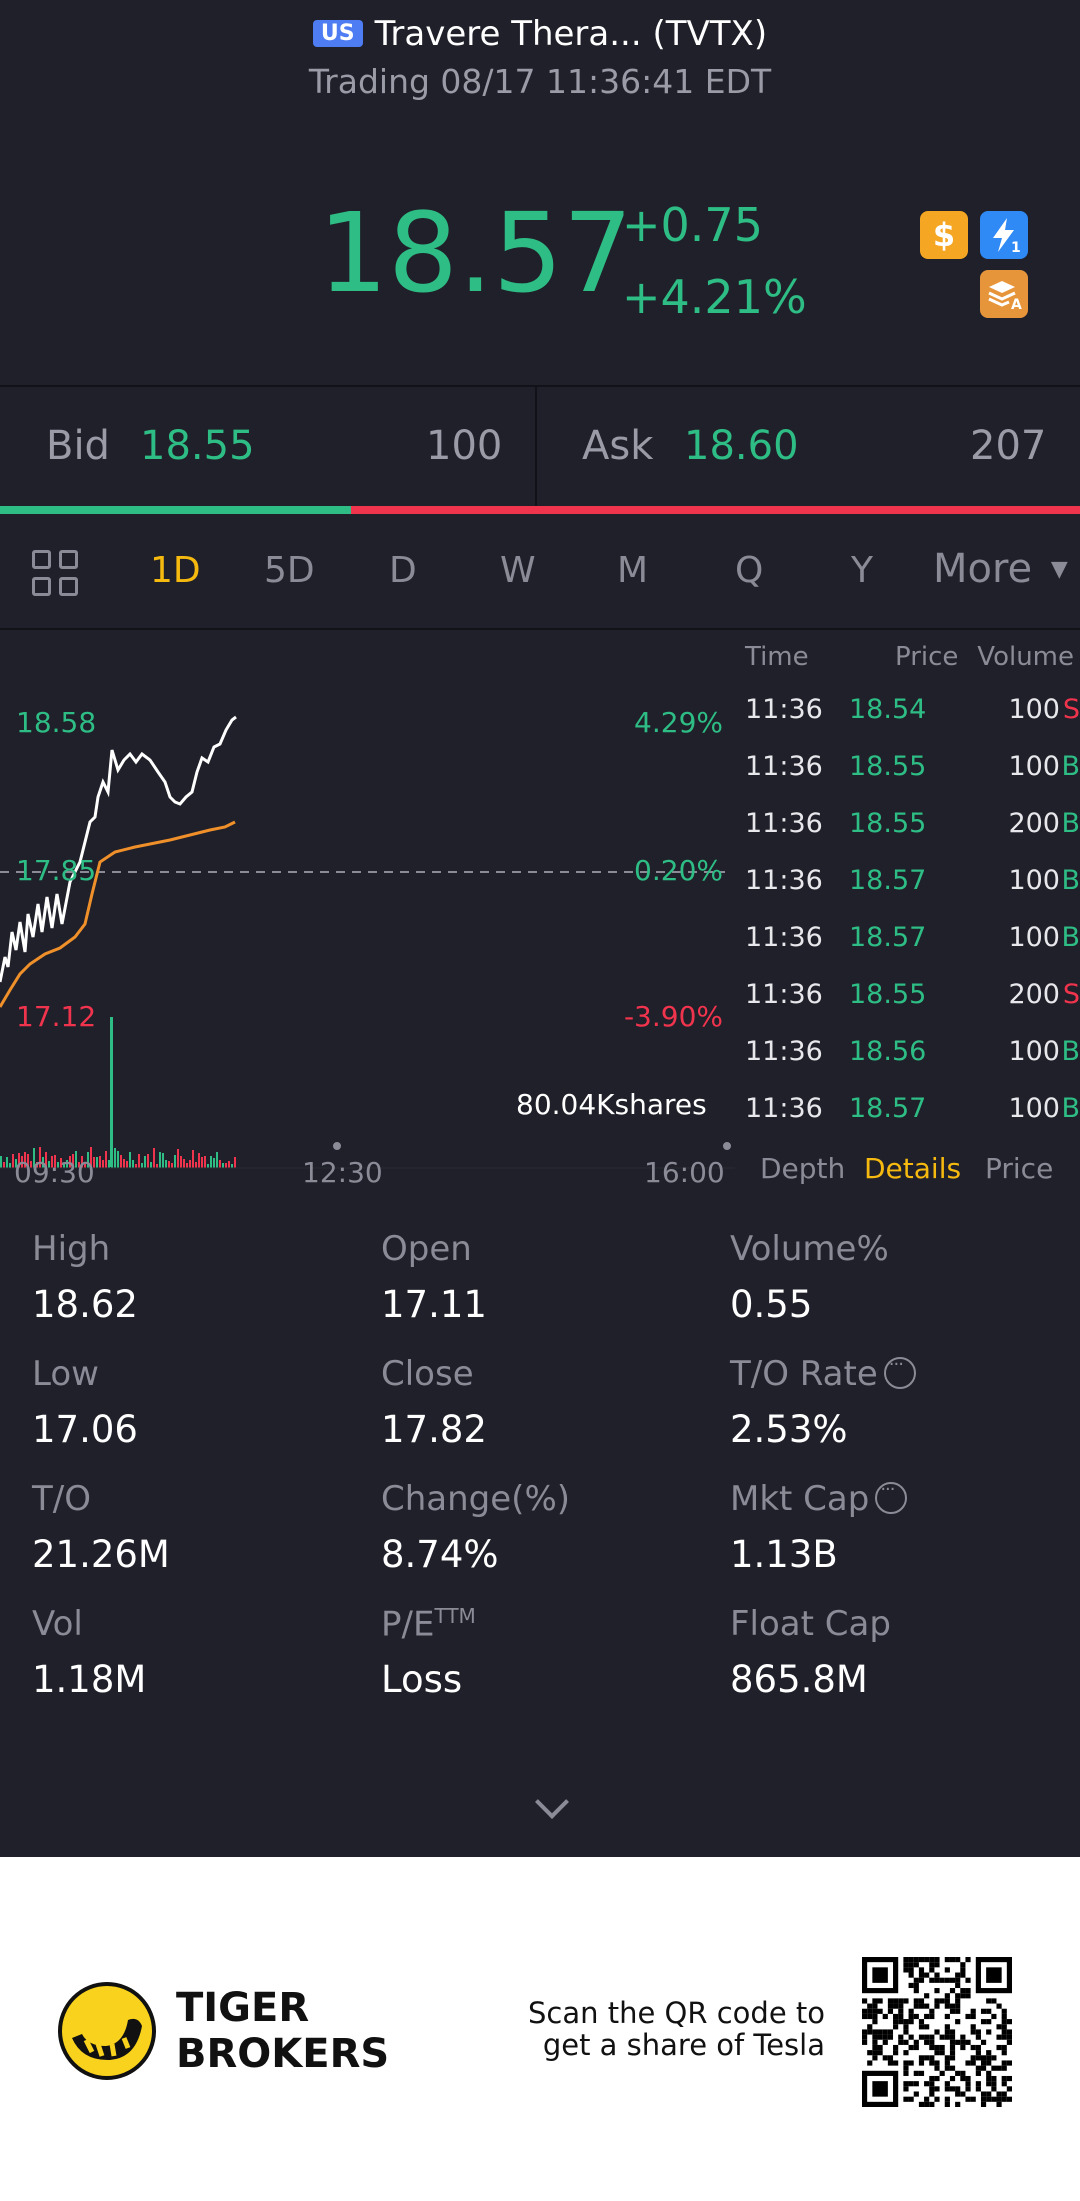 Image resolution: width=1080 pixels, height=2201 pixels. Describe the element at coordinates (61, 1499) in the screenshot. I see `stat-label: T/O` at that location.